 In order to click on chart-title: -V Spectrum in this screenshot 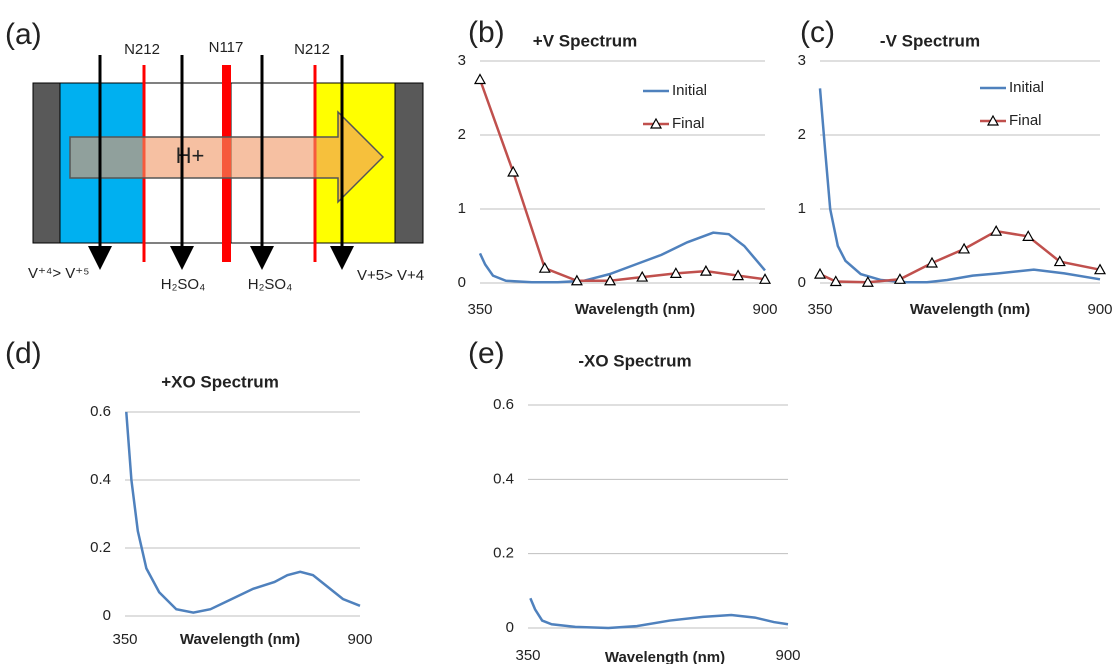, I will do `click(930, 40)`.